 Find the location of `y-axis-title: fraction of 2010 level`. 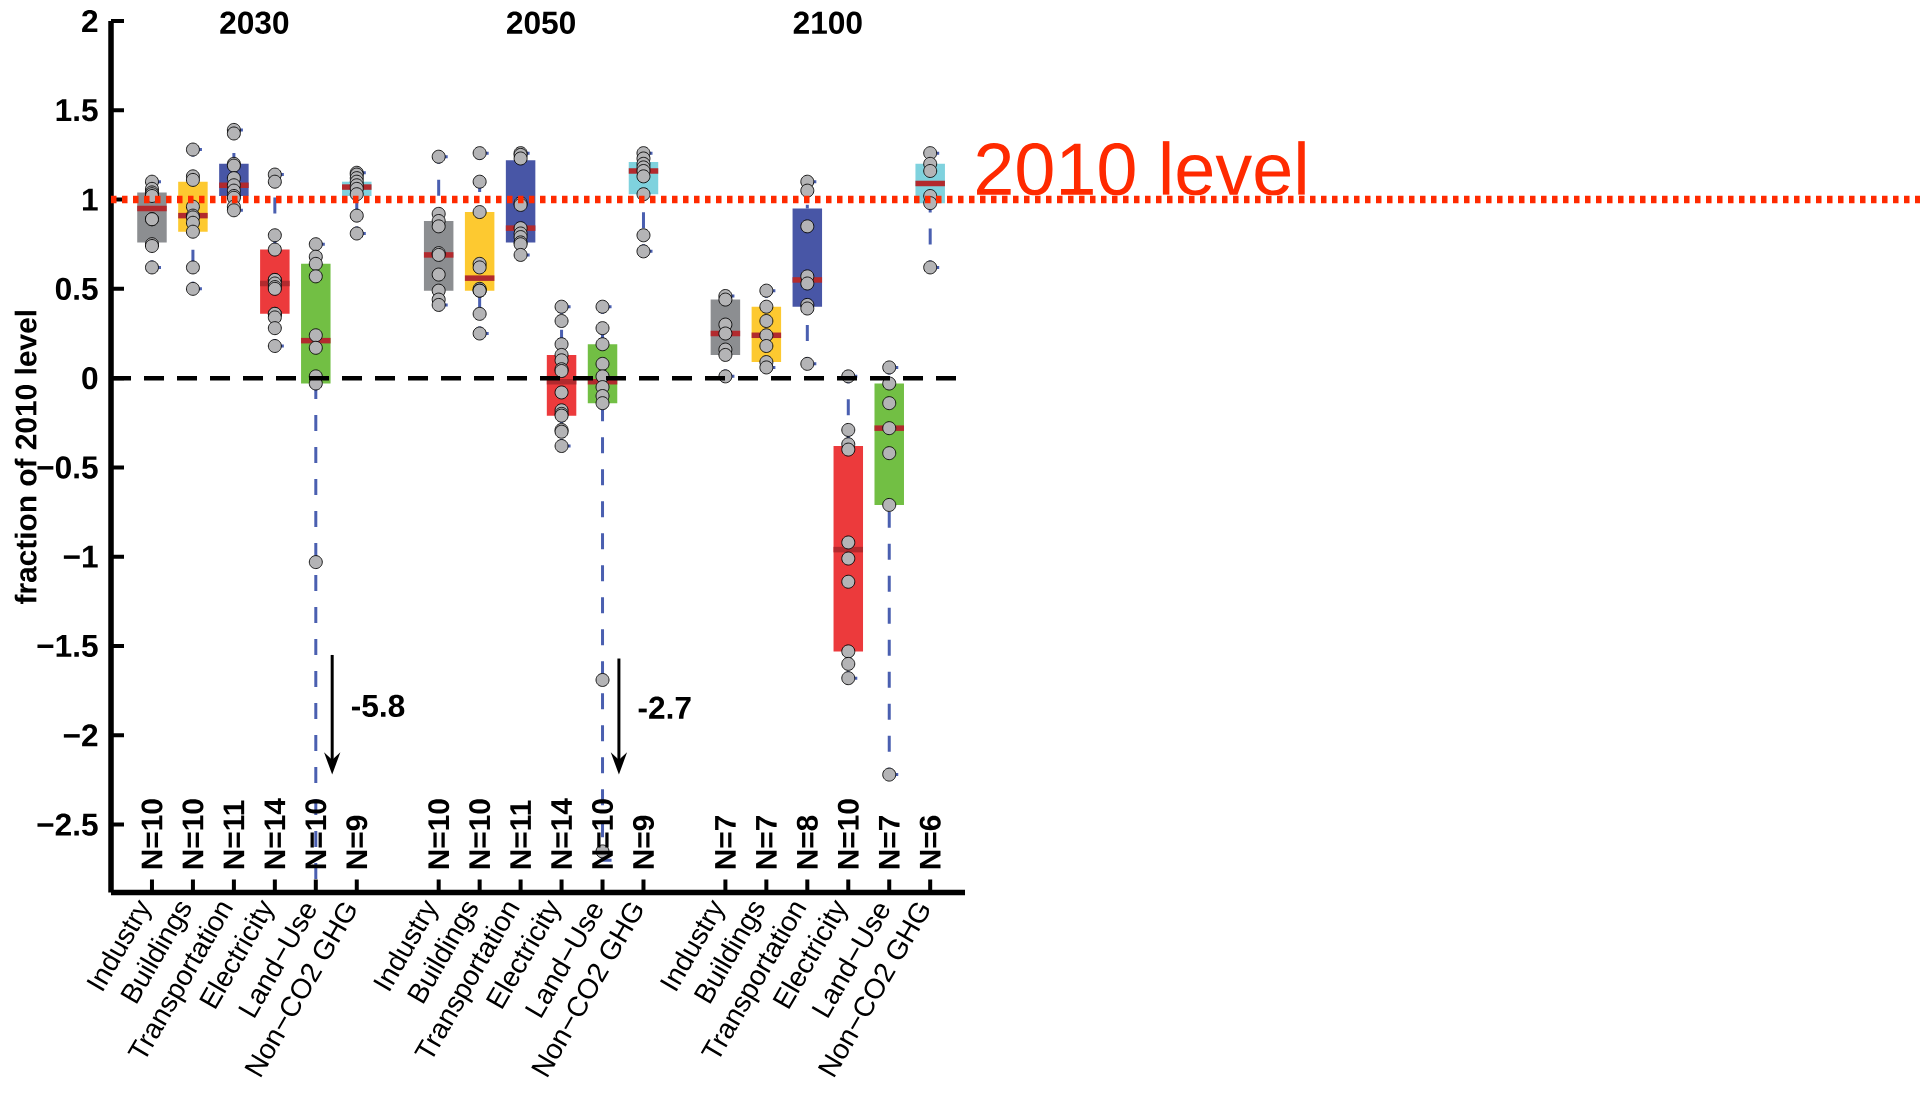

y-axis-title: fraction of 2010 level is located at coordinates (25, 458).